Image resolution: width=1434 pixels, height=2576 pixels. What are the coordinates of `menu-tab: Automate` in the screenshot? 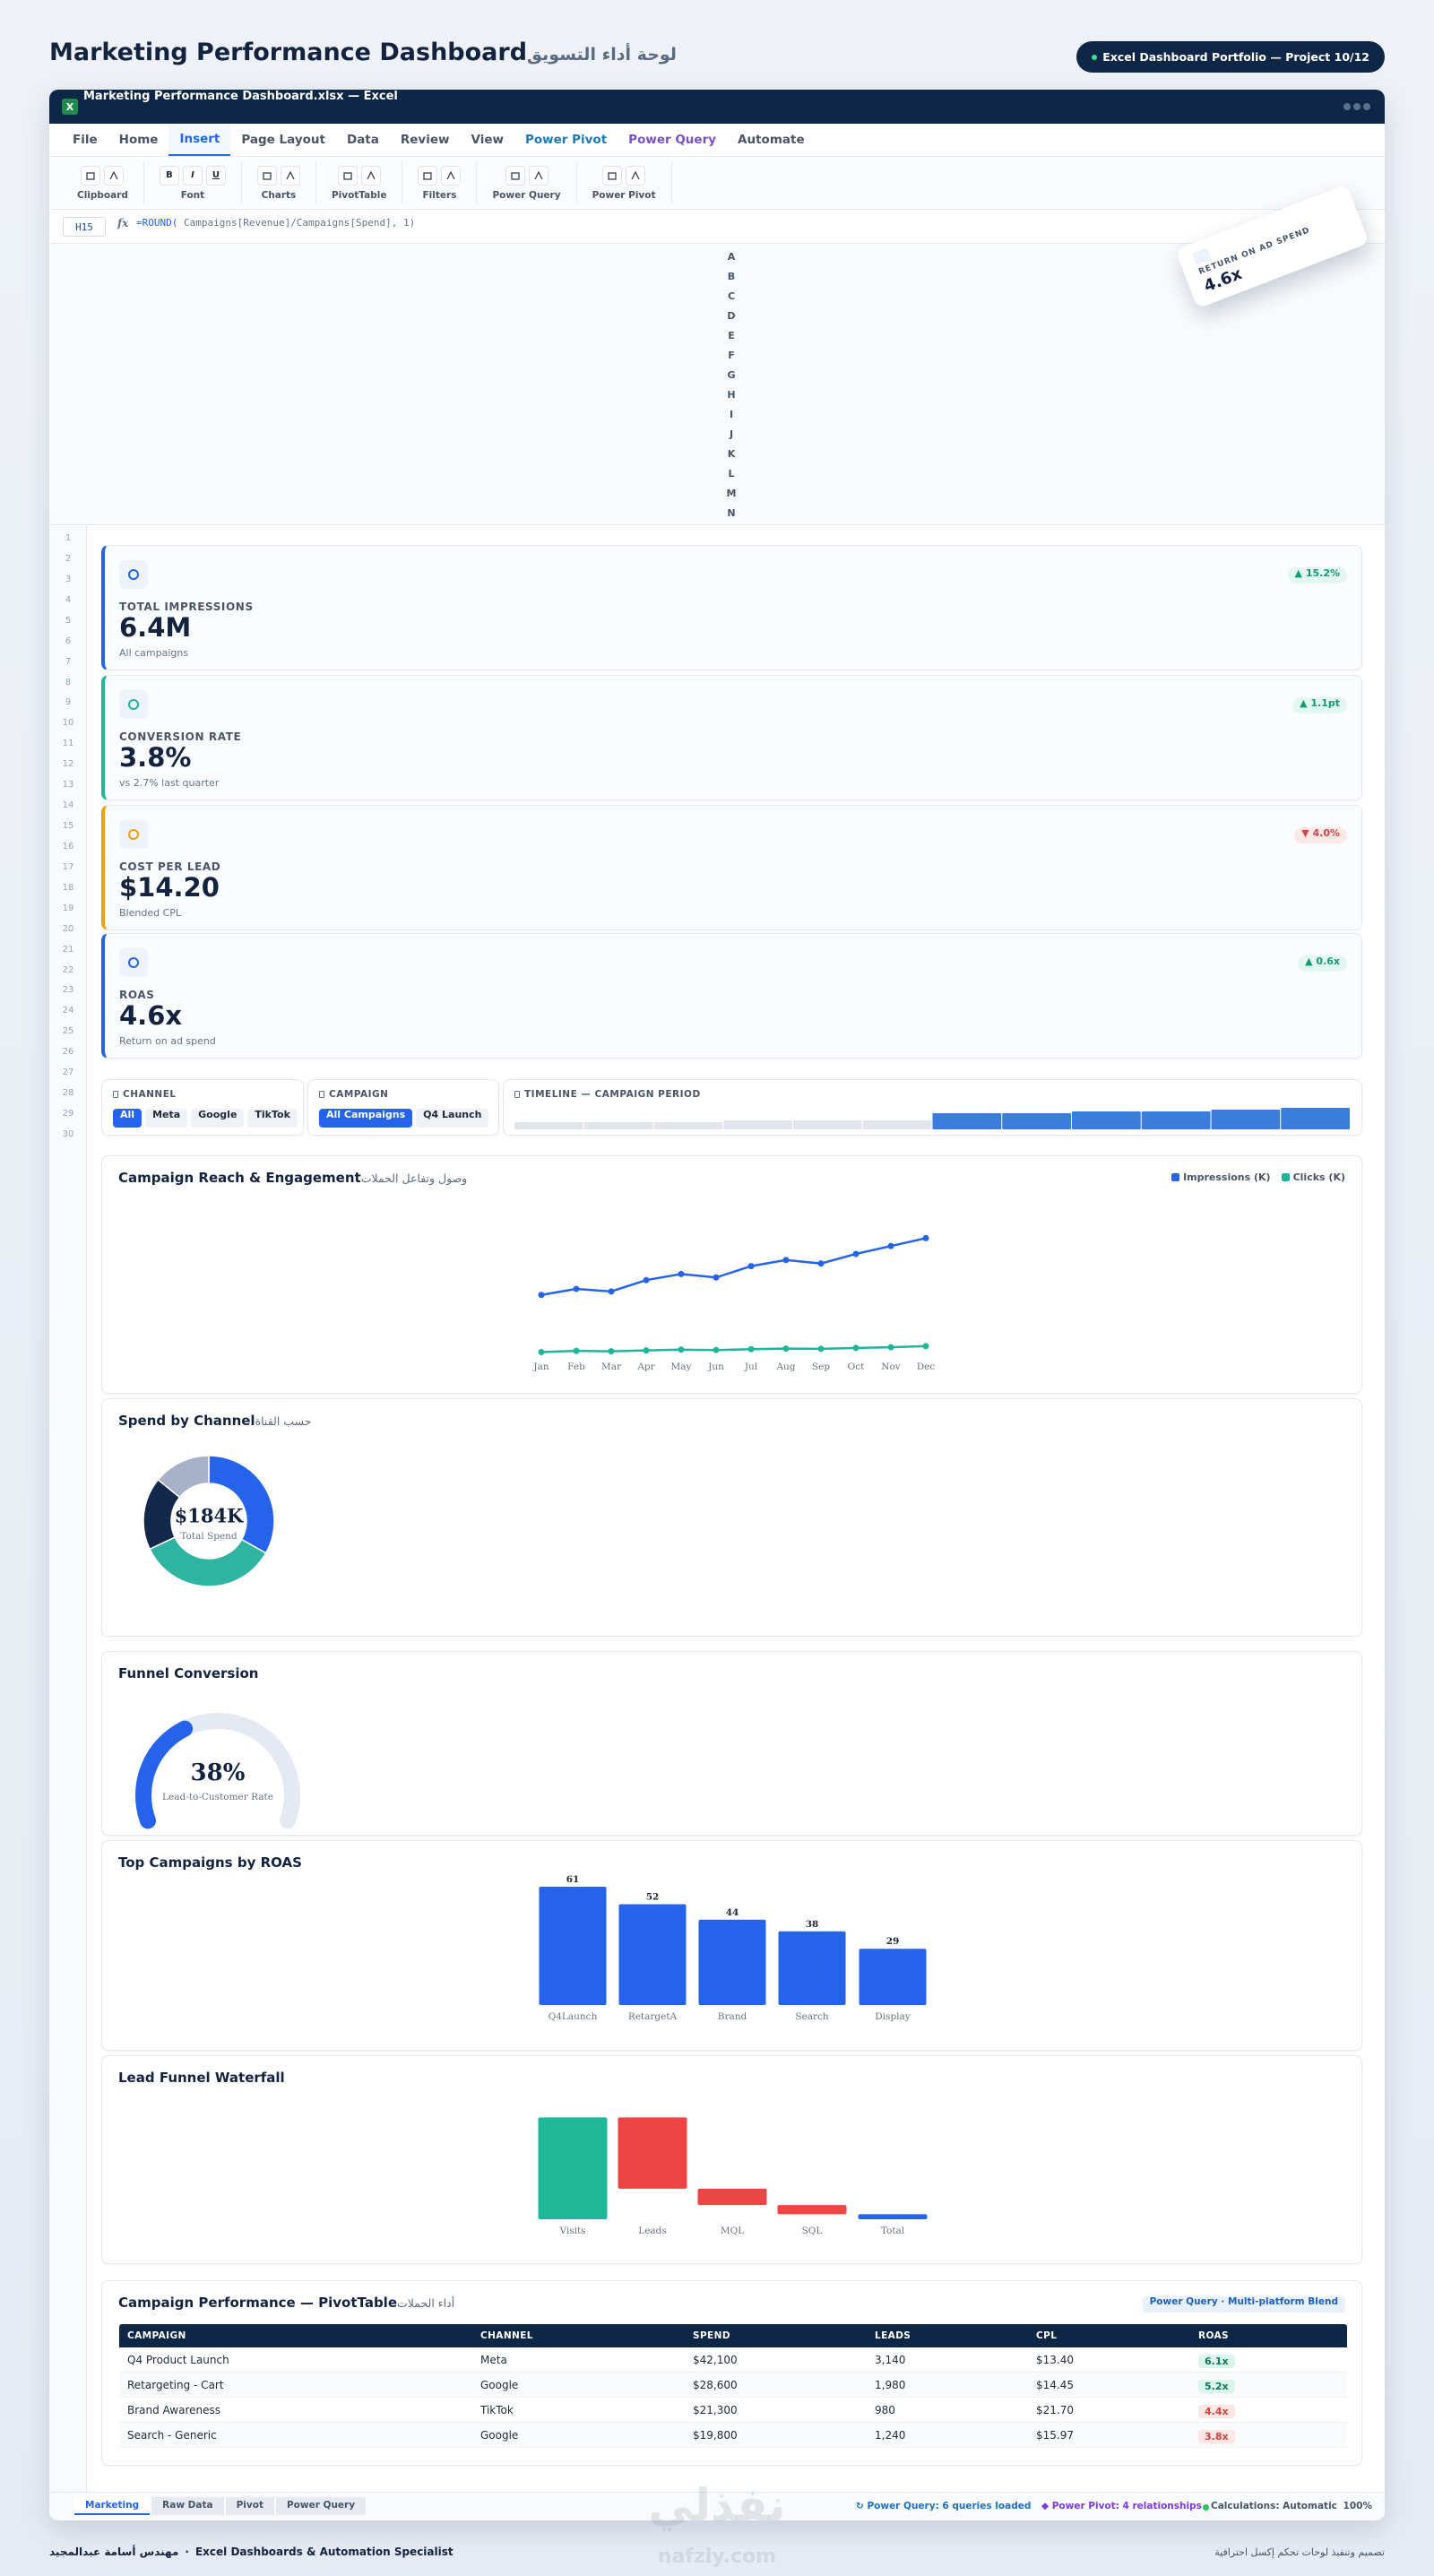 It's located at (771, 140).